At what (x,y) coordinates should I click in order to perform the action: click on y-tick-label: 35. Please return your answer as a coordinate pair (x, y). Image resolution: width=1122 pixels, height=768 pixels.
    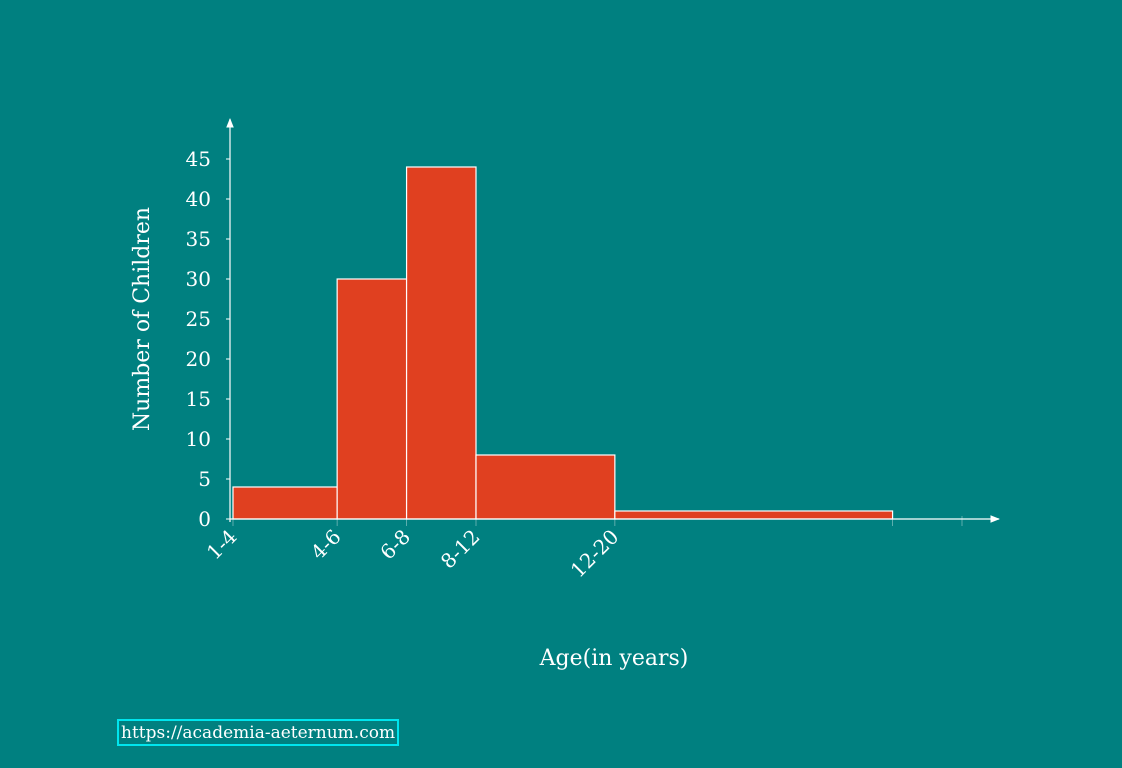
    Looking at the image, I should click on (198, 239).